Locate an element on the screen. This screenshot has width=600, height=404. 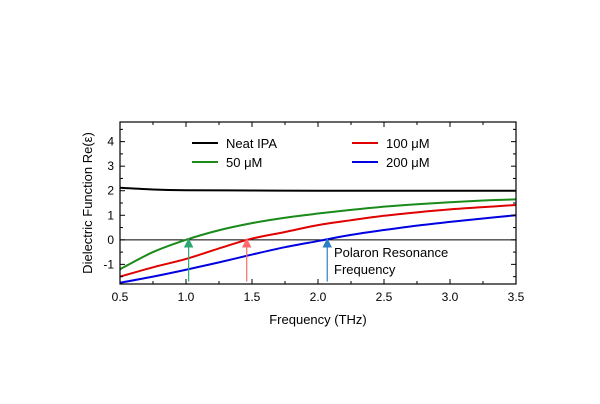
annotation-label-line1: Polaron Resonance is located at coordinates (391, 252).